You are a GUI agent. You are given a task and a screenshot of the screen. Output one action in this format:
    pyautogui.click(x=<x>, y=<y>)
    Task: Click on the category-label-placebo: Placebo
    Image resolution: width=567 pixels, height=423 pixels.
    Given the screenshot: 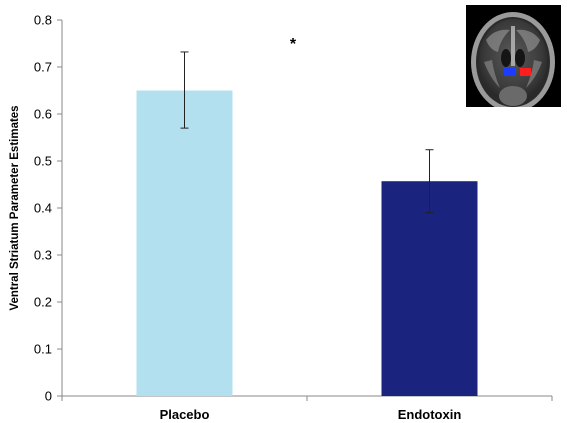 What is the action you would take?
    pyautogui.click(x=185, y=414)
    